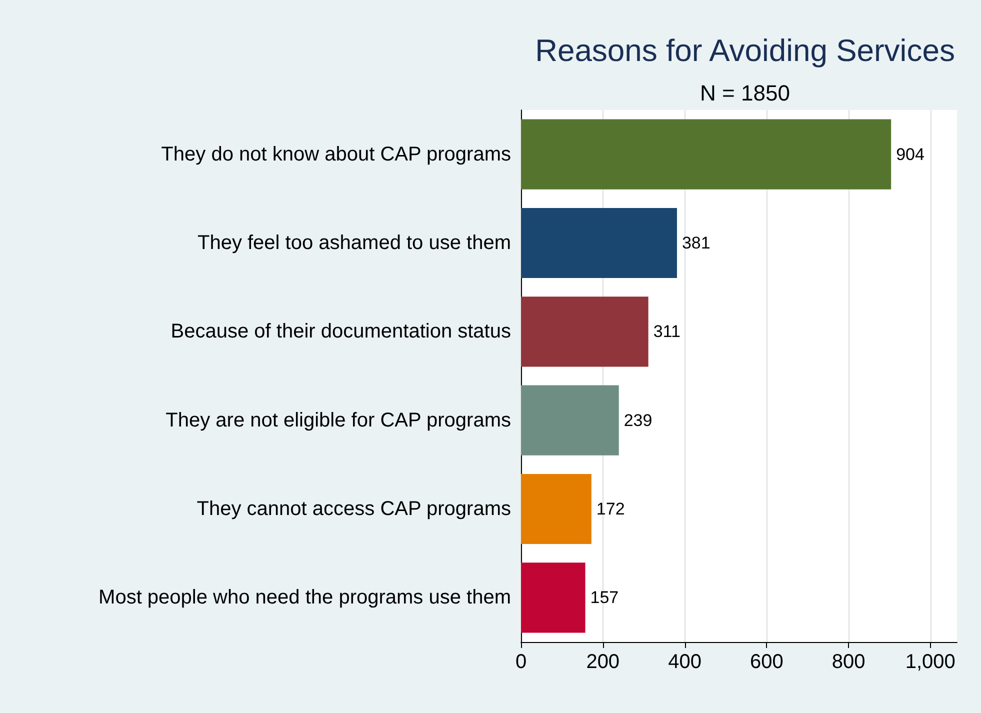 Image resolution: width=981 pixels, height=713 pixels. Describe the element at coordinates (610, 509) in the screenshot. I see `data-label: 172` at that location.